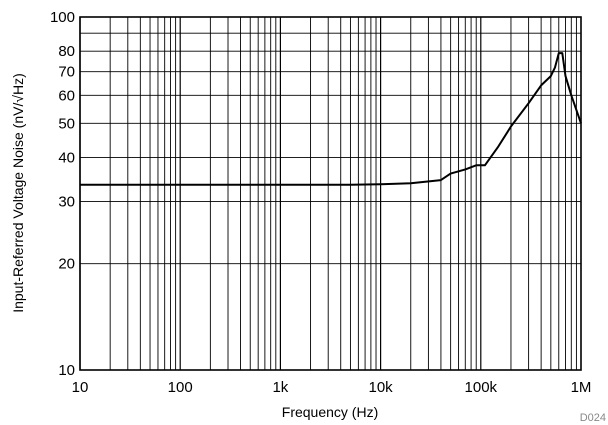  What do you see at coordinates (66, 202) in the screenshot?
I see `y-tick-label: 30` at bounding box center [66, 202].